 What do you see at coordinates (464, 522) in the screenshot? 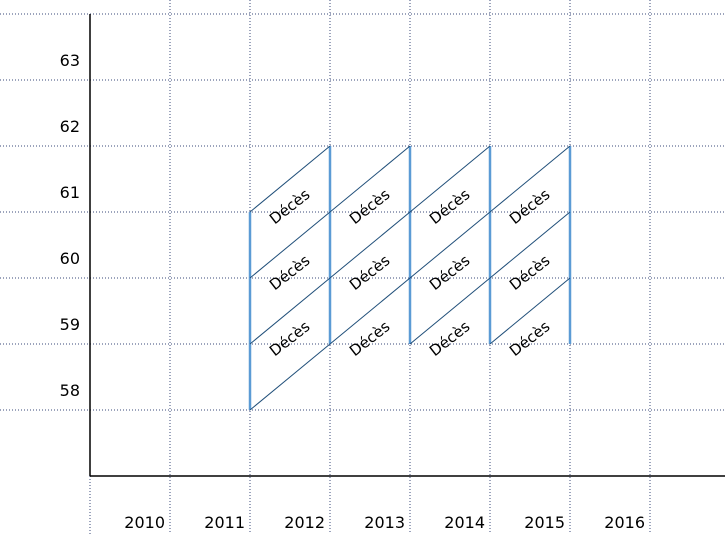
I see `year-label: 2014` at bounding box center [464, 522].